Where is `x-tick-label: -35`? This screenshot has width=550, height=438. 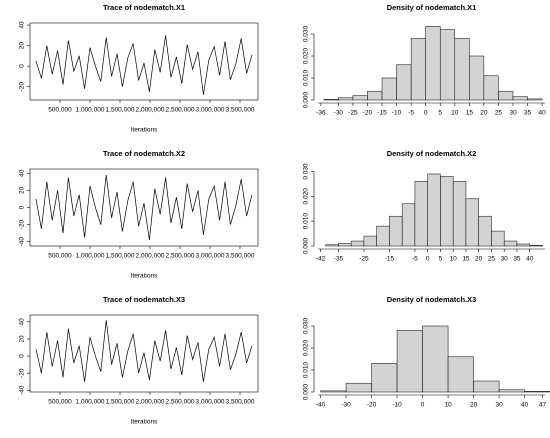
x-tick-label: -35 is located at coordinates (339, 259).